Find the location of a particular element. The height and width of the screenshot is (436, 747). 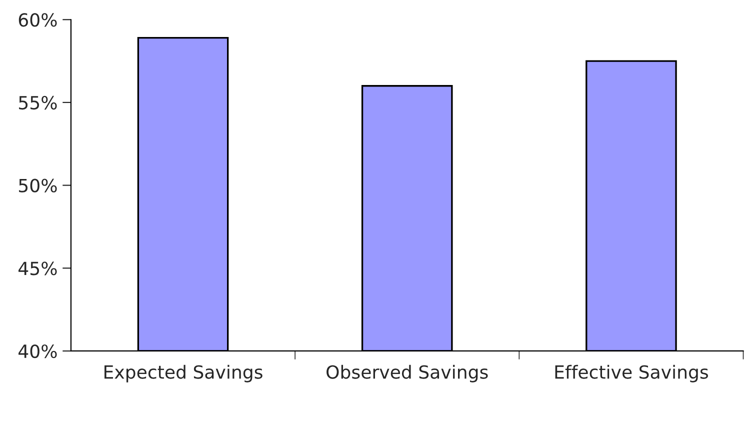

y-tick-label: 40% is located at coordinates (37, 351).